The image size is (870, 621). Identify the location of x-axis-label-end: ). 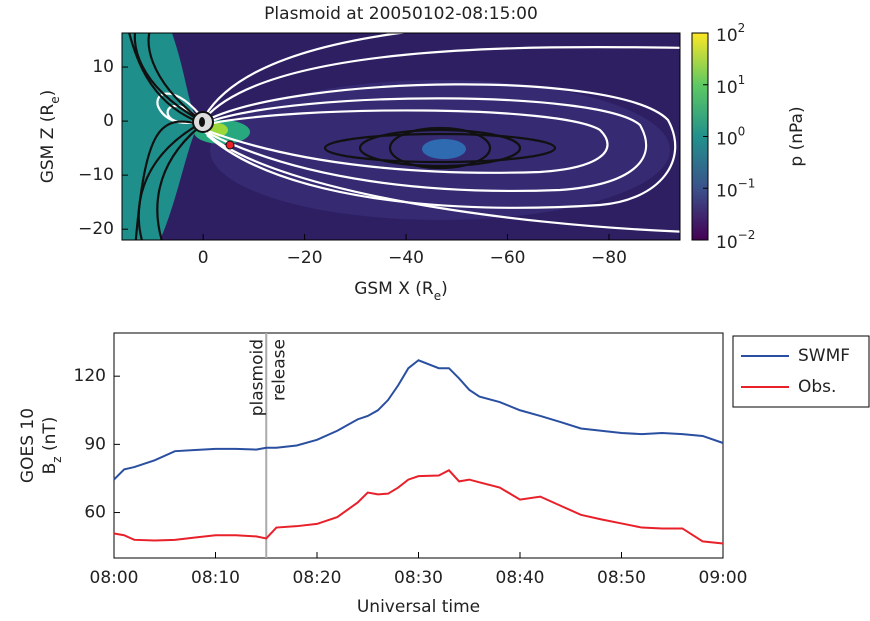
(444, 289).